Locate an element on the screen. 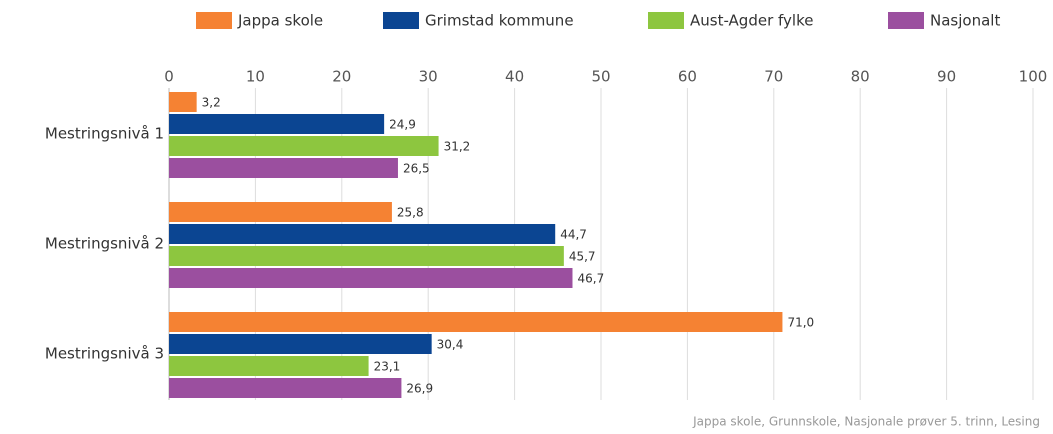 This screenshot has height=434, width=1053. y-tick-label: Mestringsnivå 1 is located at coordinates (104, 134).